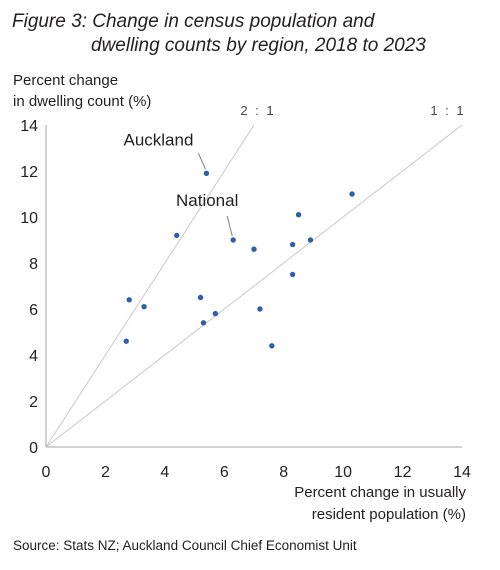 The width and height of the screenshot is (500, 570). What do you see at coordinates (33, 264) in the screenshot?
I see `y-tick-label: 8` at bounding box center [33, 264].